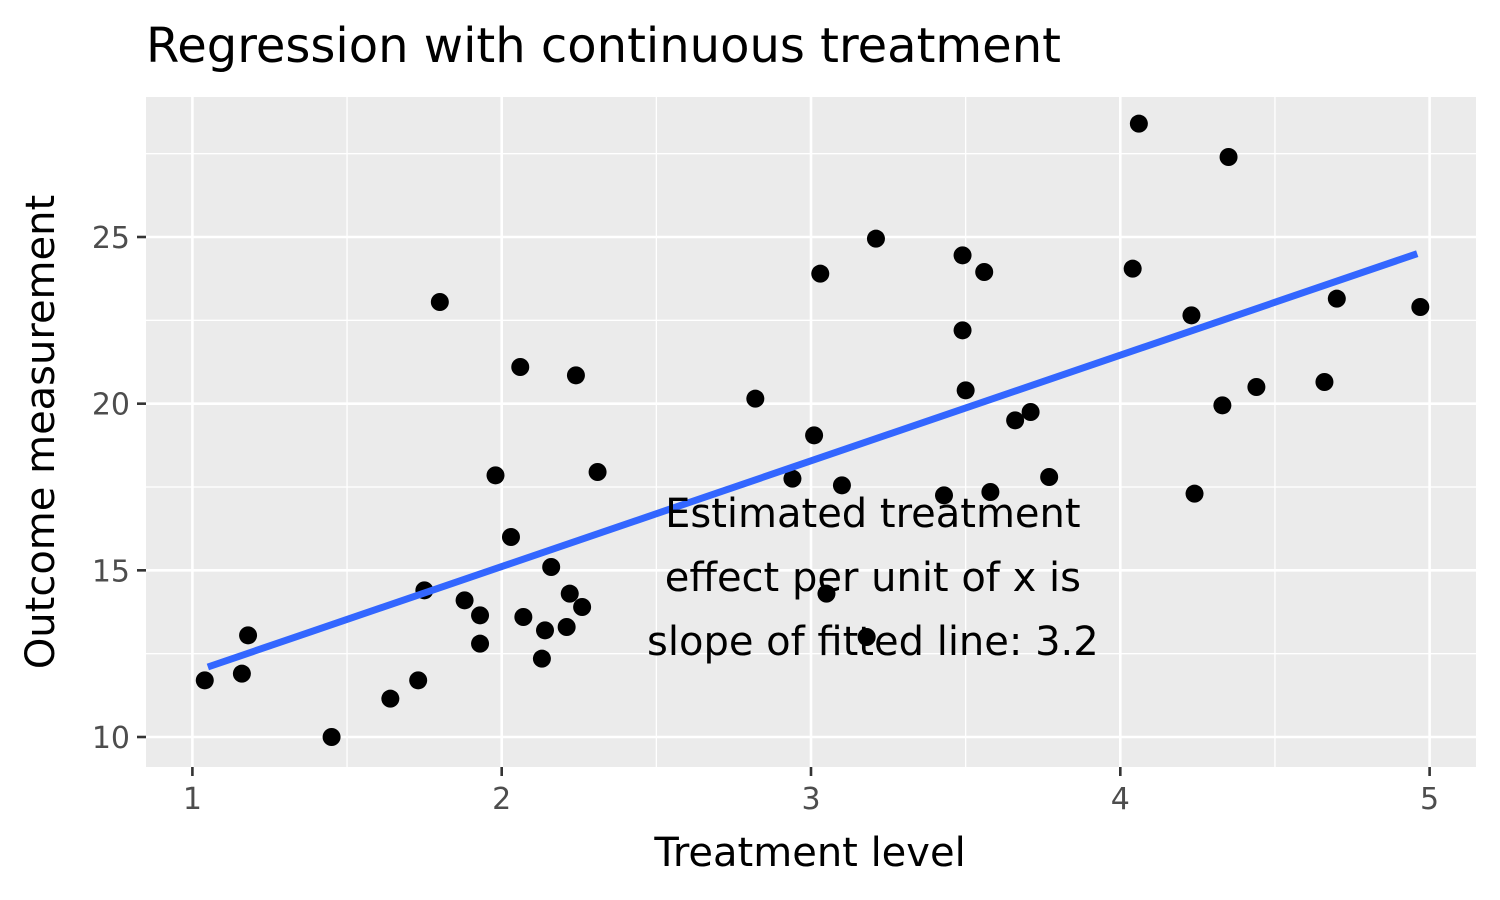 Image resolution: width=1500 pixels, height=900 pixels. I want to click on annotation-line: slope of fitted line: 3.2, so click(873, 642).